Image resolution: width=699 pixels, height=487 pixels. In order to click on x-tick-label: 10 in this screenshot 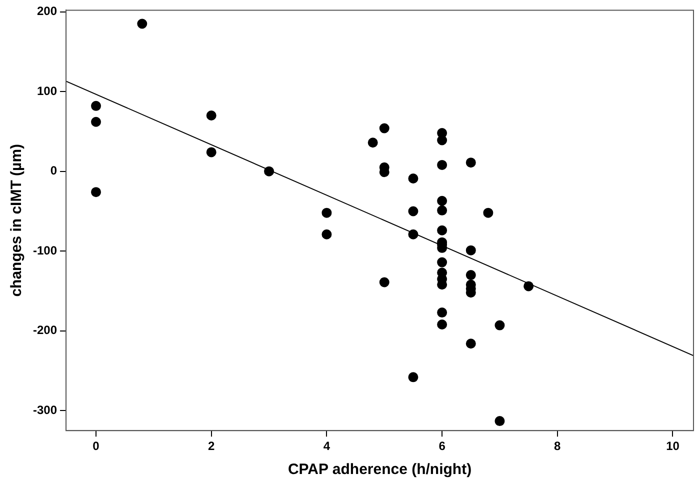, I will do `click(673, 446)`.